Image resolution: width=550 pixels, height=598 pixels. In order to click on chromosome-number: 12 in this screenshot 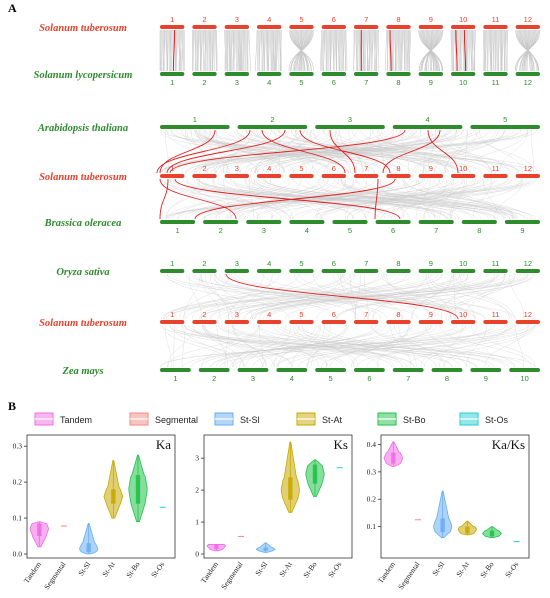, I will do `click(528, 168)`.